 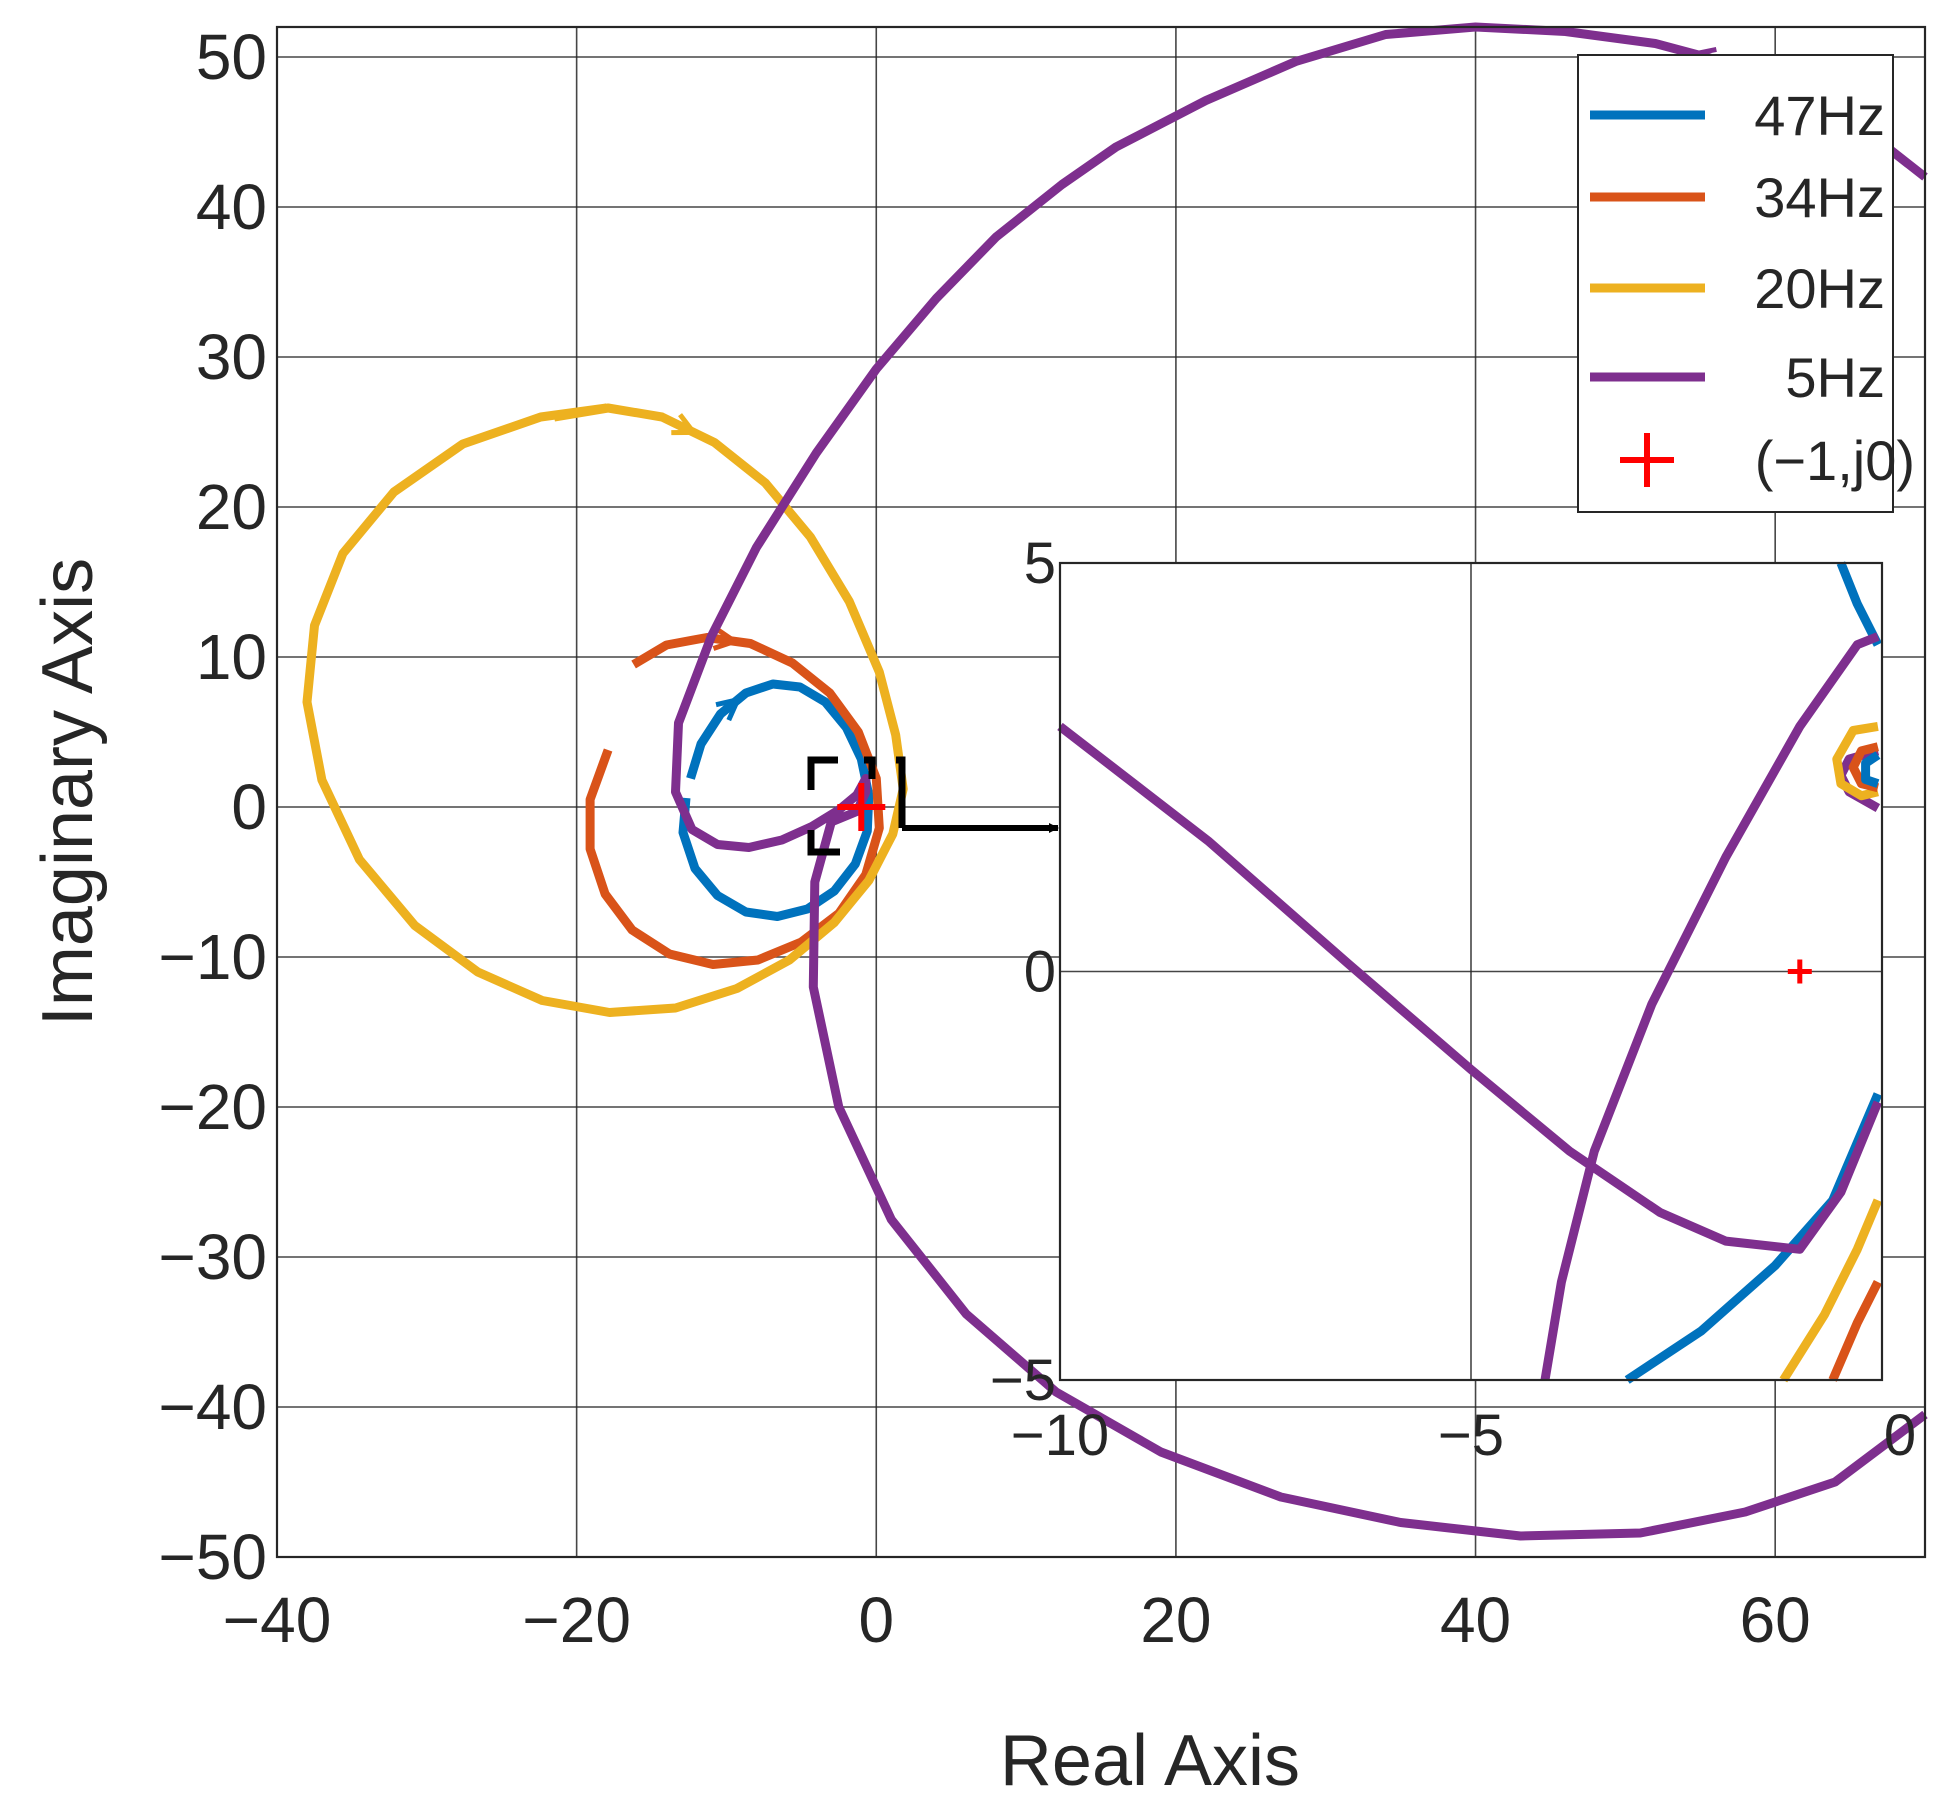 What do you see at coordinates (1737, 377) in the screenshot?
I see `legend-entry-5hz: 5Hz` at bounding box center [1737, 377].